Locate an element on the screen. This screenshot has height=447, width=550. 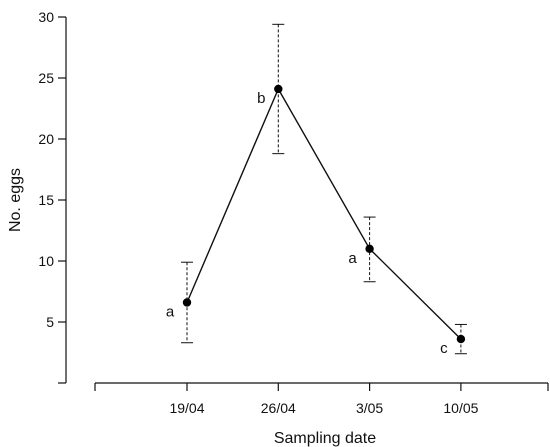
y-tick-label: 5 is located at coordinates (50, 322).